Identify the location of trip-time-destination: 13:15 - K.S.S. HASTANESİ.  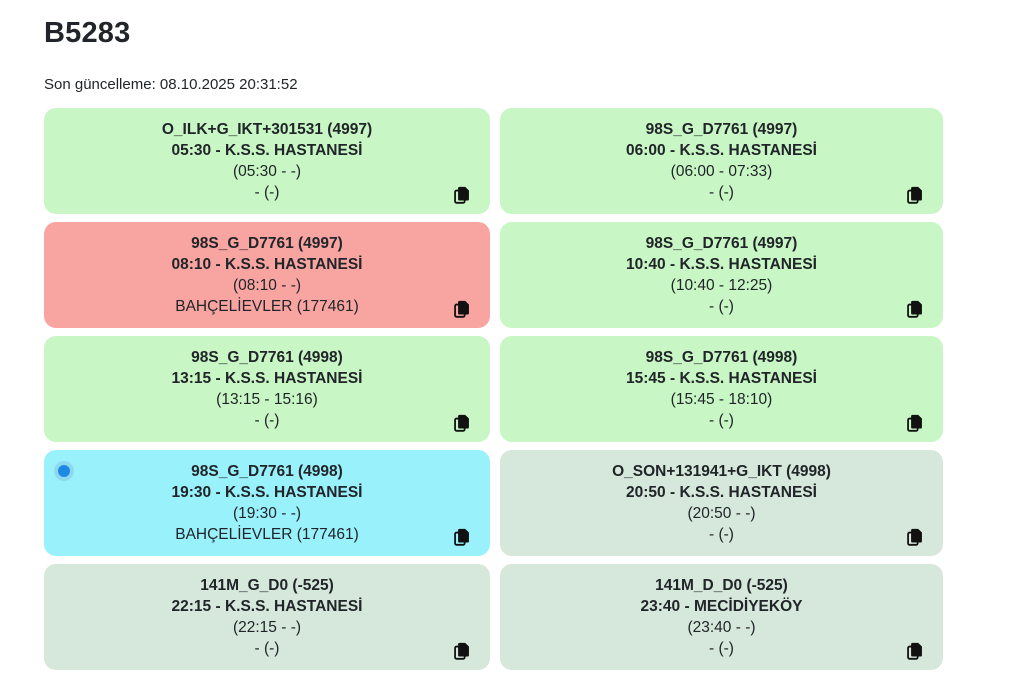
(267, 378).